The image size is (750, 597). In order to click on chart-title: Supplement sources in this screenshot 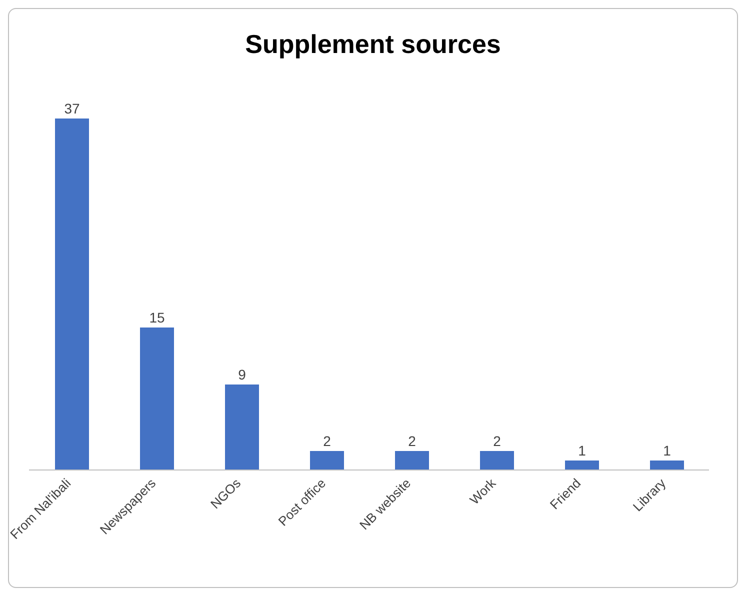, I will do `click(373, 44)`.